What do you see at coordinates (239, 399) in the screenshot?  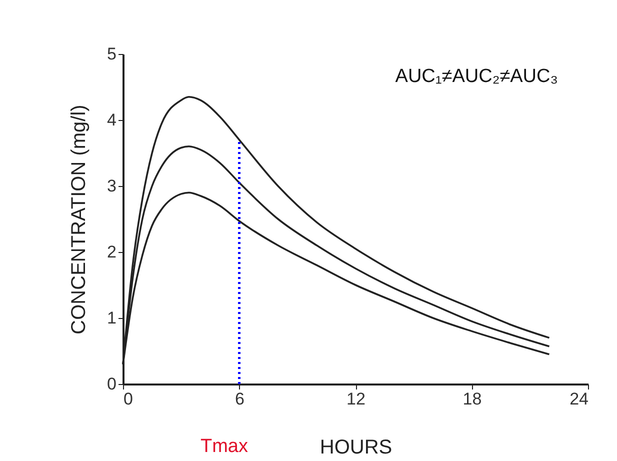 I see `x-tick-label: 6` at bounding box center [239, 399].